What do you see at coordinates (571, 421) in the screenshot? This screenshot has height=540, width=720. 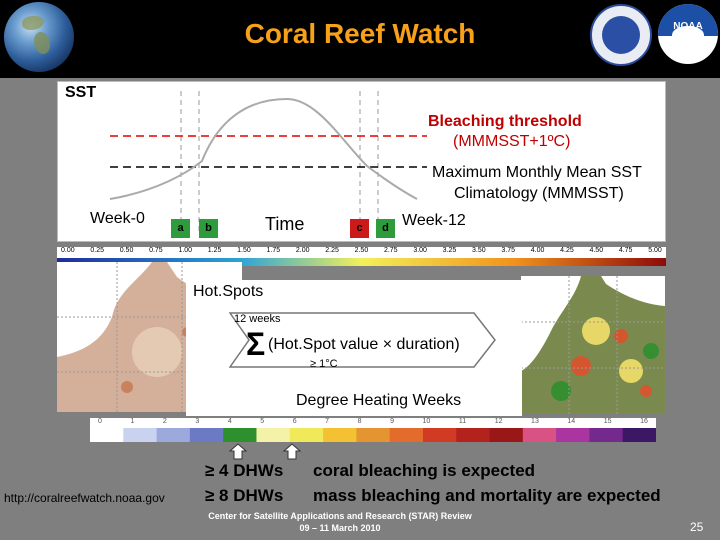 I see `dhw-tick: 14` at bounding box center [571, 421].